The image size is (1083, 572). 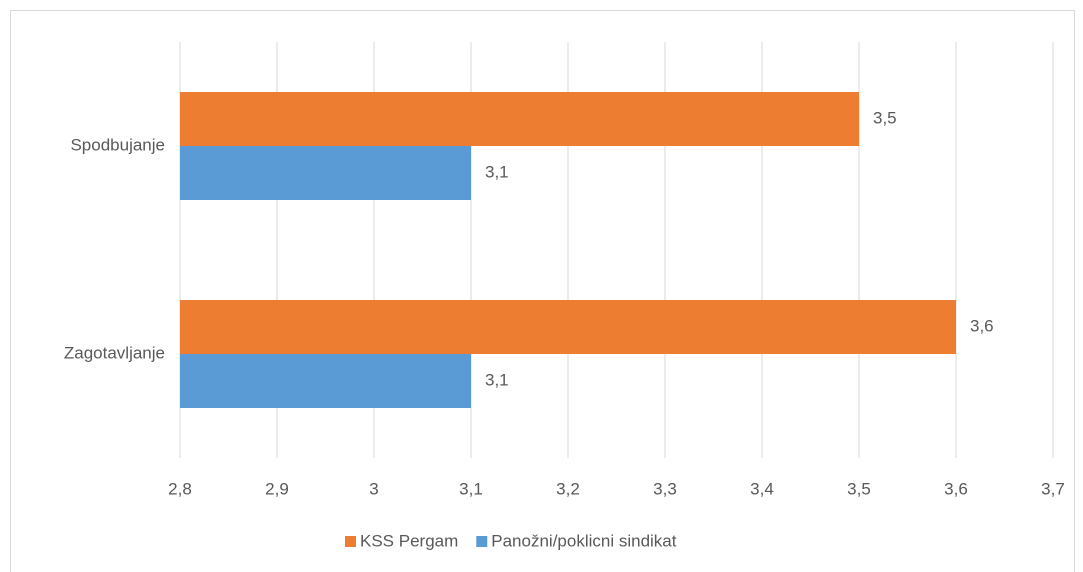 What do you see at coordinates (1053, 488) in the screenshot?
I see `x-tick-label: 3,7` at bounding box center [1053, 488].